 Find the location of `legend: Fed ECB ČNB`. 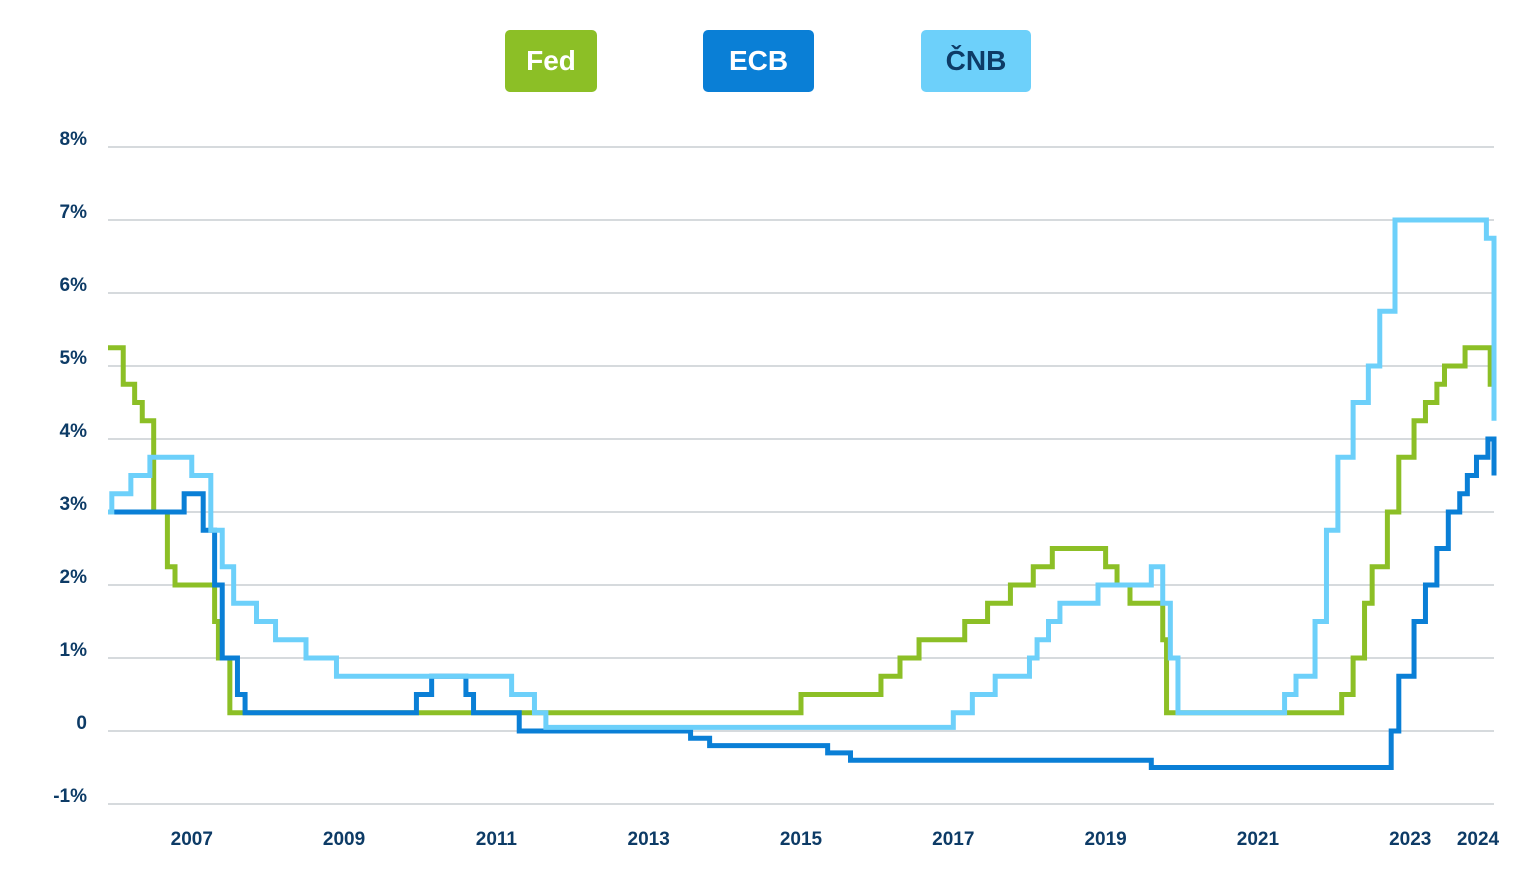

legend: Fed ECB ČNB is located at coordinates (768, 62).